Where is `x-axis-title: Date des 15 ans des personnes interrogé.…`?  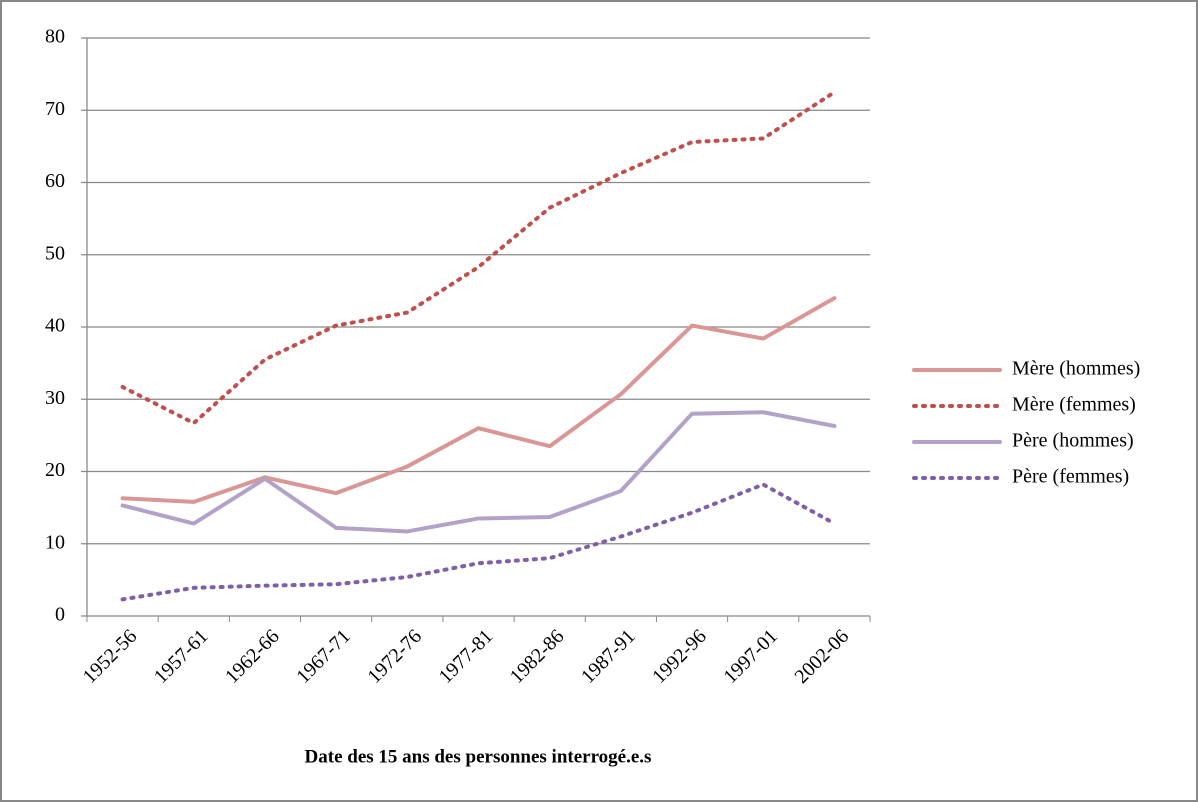 x-axis-title: Date des 15 ans des personnes interrogé.… is located at coordinates (478, 756).